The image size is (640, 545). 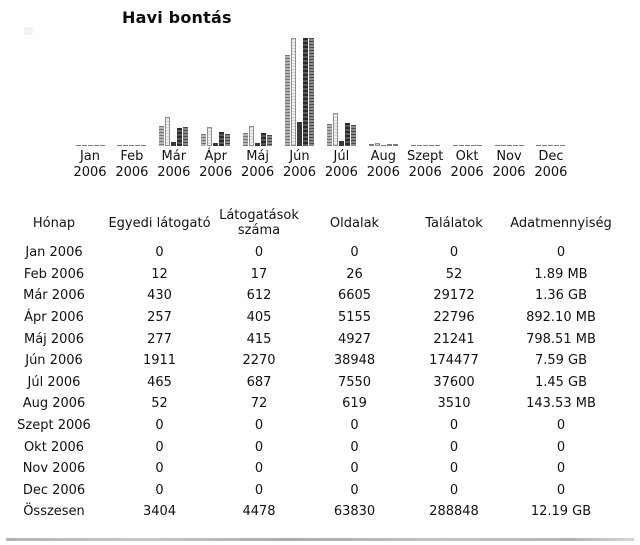 I want to click on col-header-visits: Látogatások száma, so click(x=259, y=223).